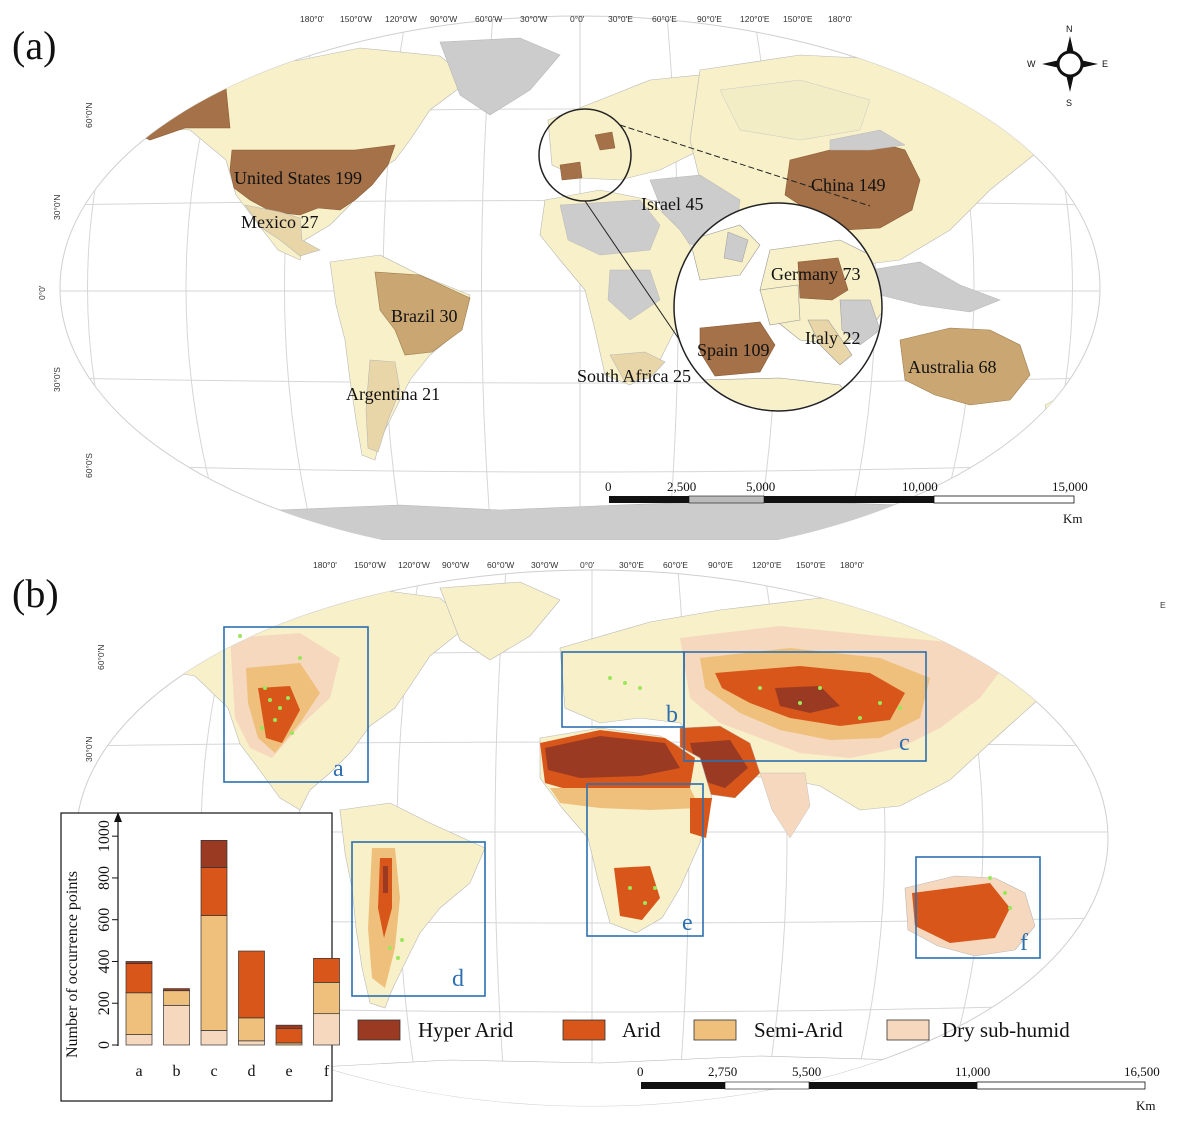 The height and width of the screenshot is (1121, 1180). Describe the element at coordinates (1163, 605) in the screenshot. I see `stray-mark: E` at that location.